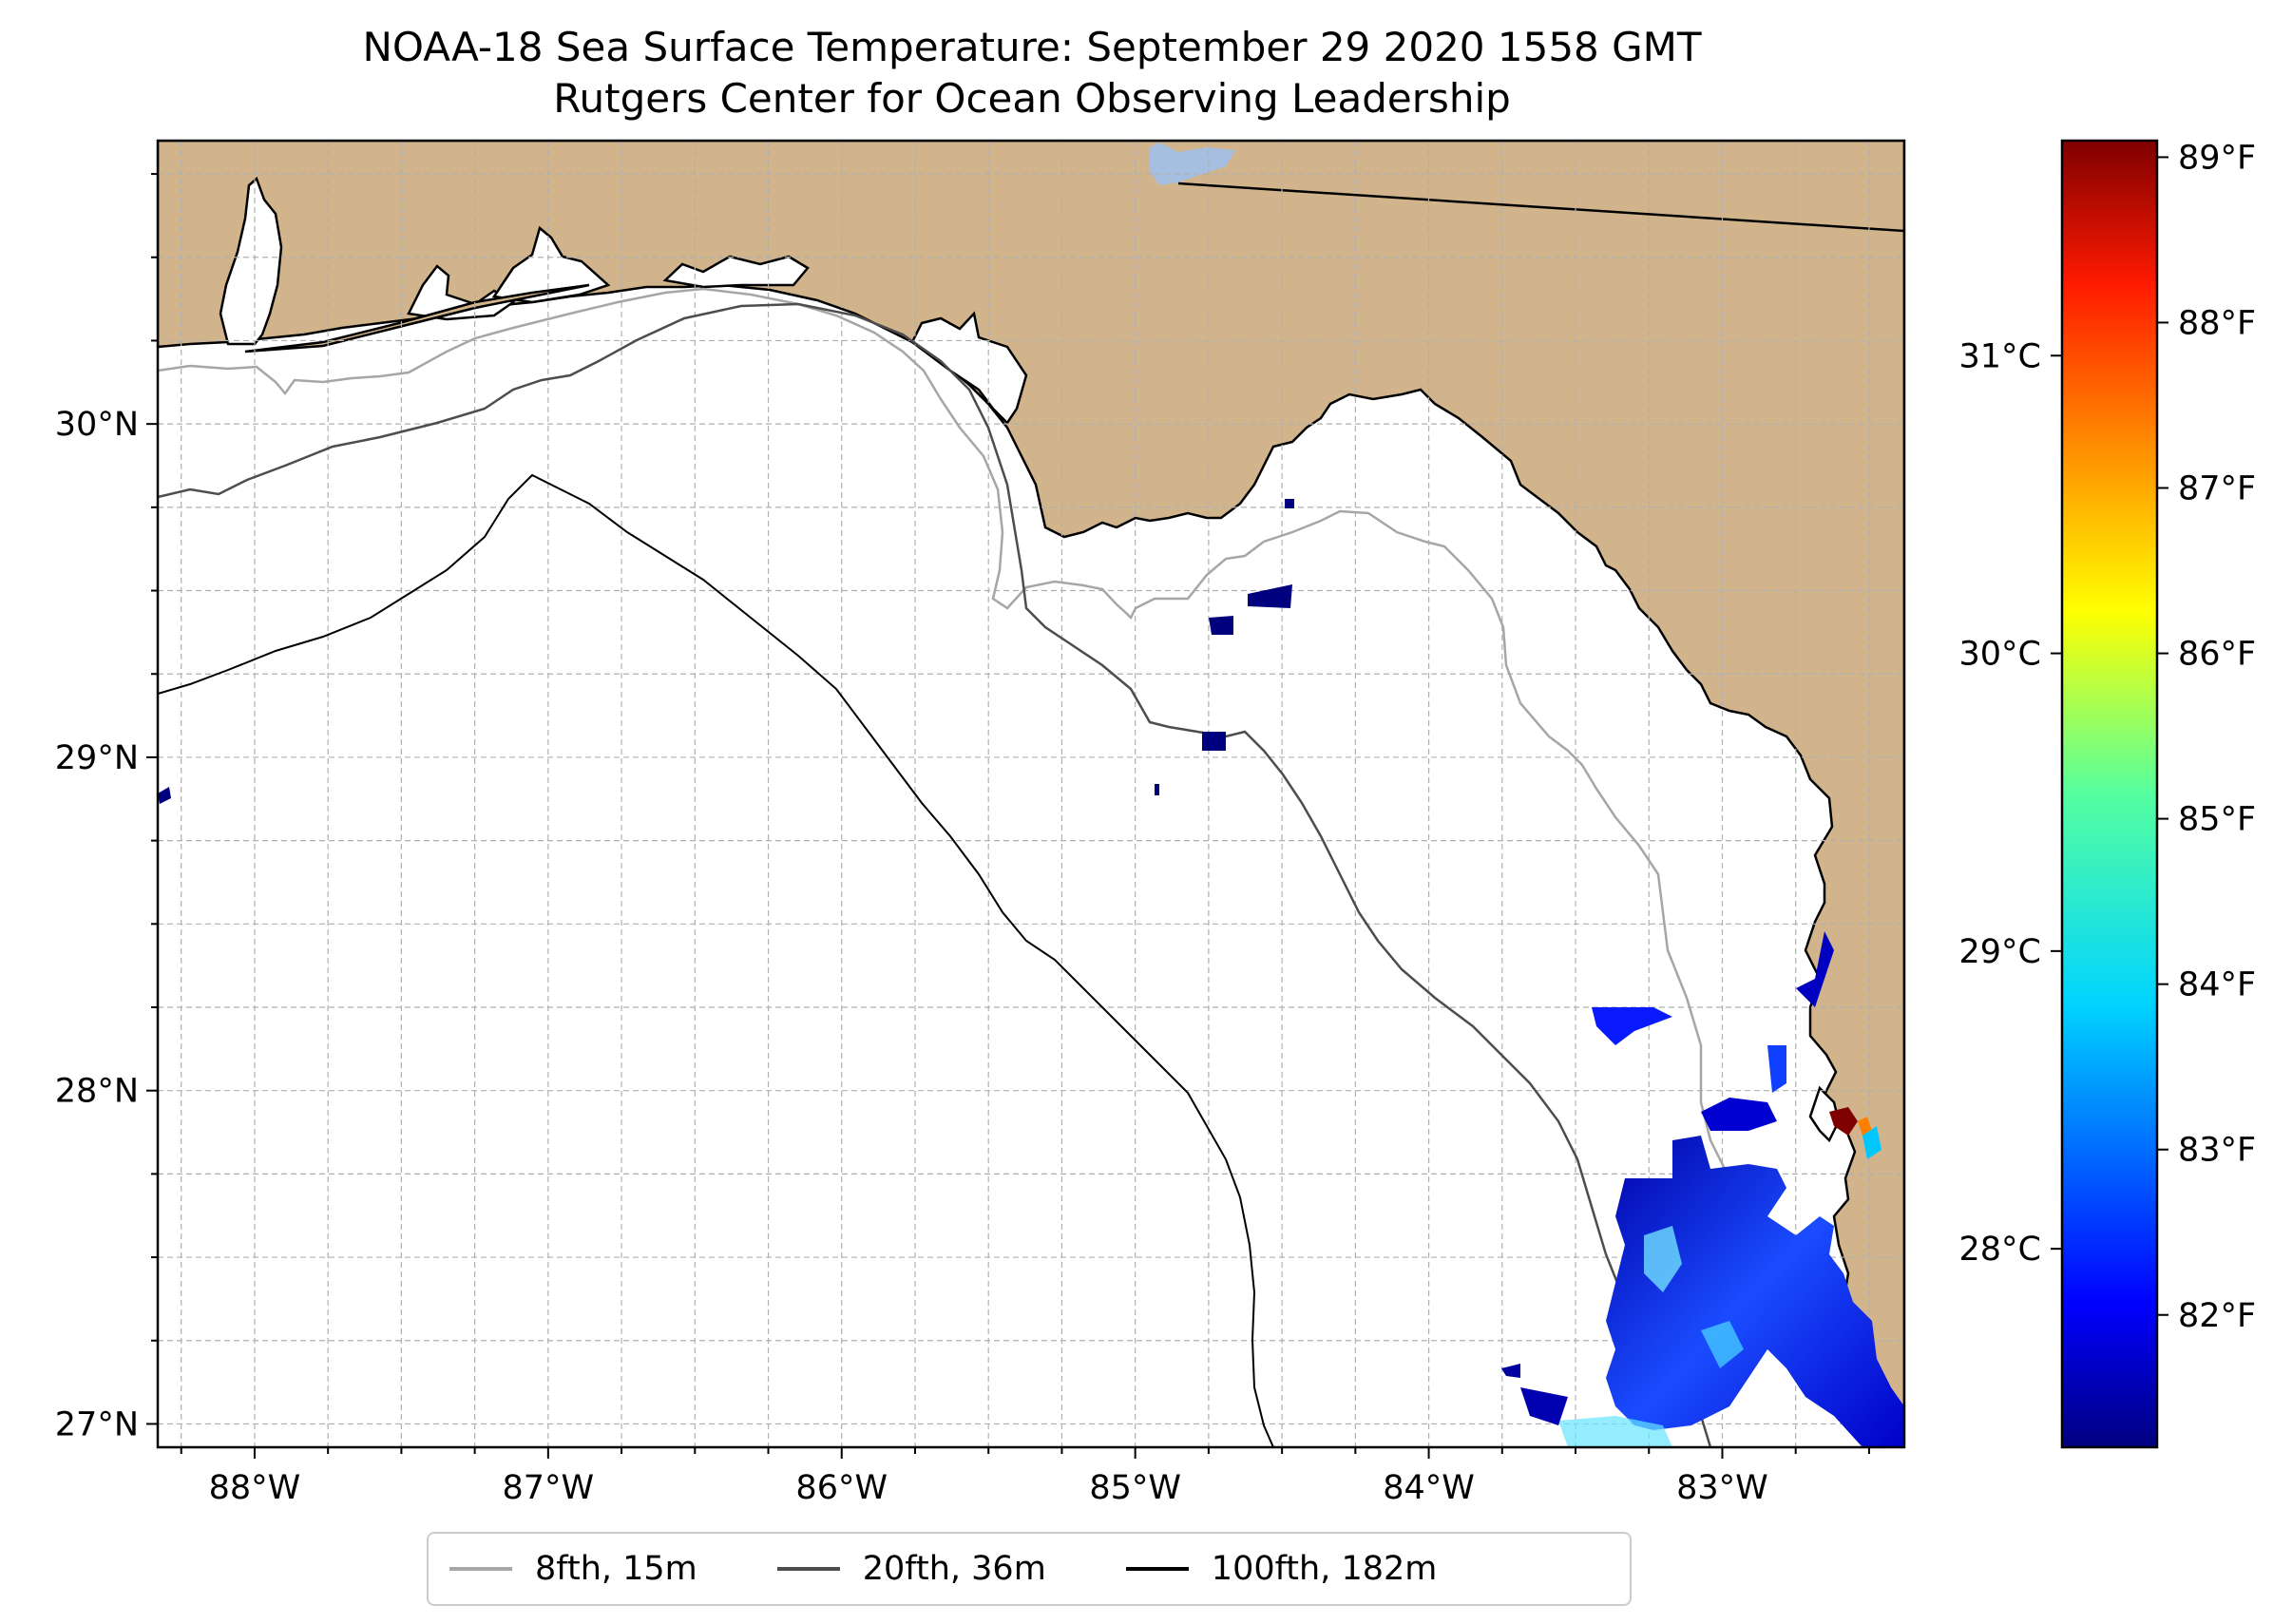 The height and width of the screenshot is (1624, 2292). I want to click on colorbar-f-tick-label: 85°F, so click(2217, 820).